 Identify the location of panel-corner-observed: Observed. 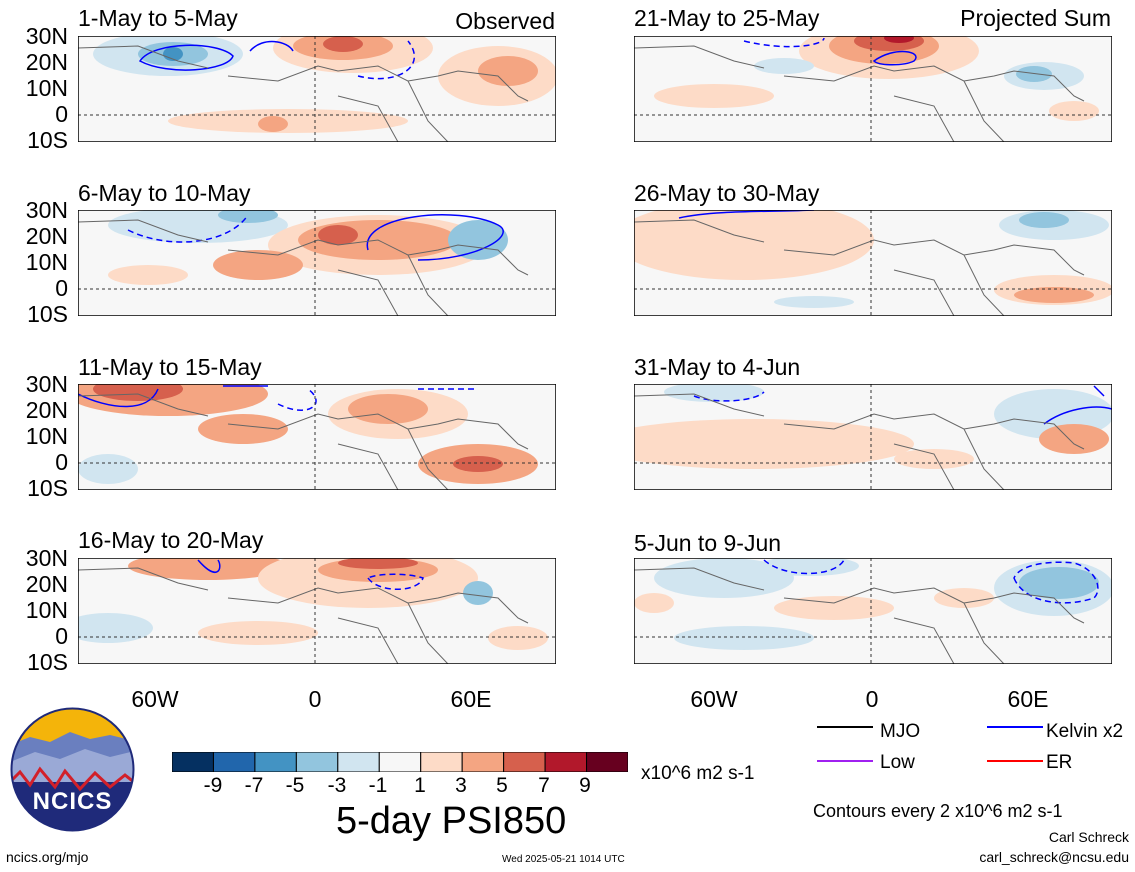
(505, 21).